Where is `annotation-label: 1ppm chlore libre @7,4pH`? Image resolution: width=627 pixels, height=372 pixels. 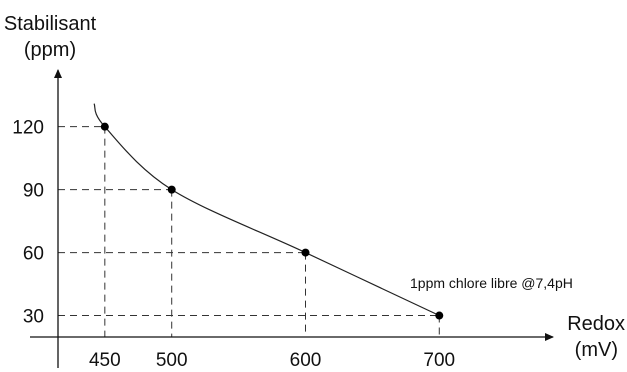
annotation-label: 1ppm chlore libre @7,4pH is located at coordinates (491, 283).